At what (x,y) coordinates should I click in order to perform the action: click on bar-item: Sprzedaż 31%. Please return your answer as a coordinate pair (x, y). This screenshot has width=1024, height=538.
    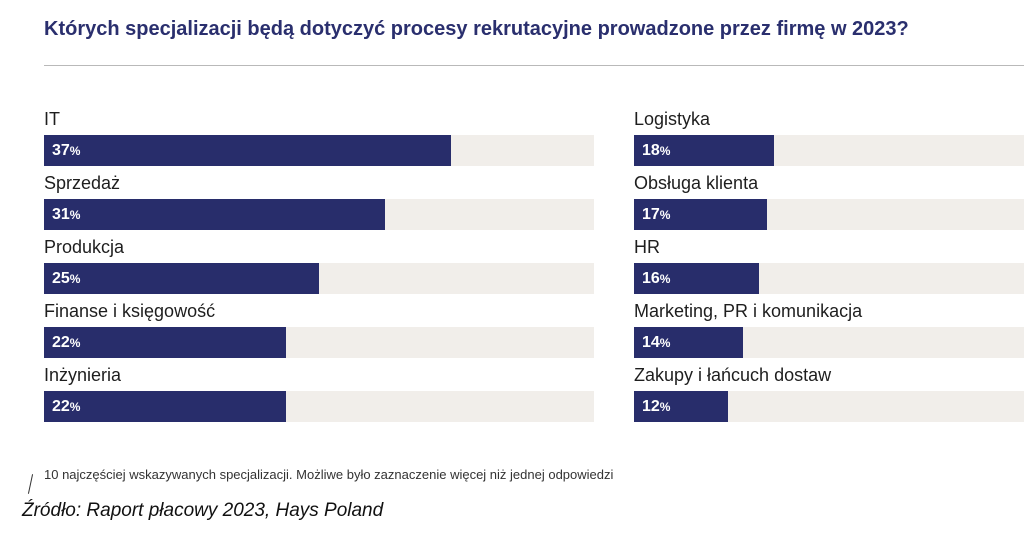
    Looking at the image, I should click on (319, 201).